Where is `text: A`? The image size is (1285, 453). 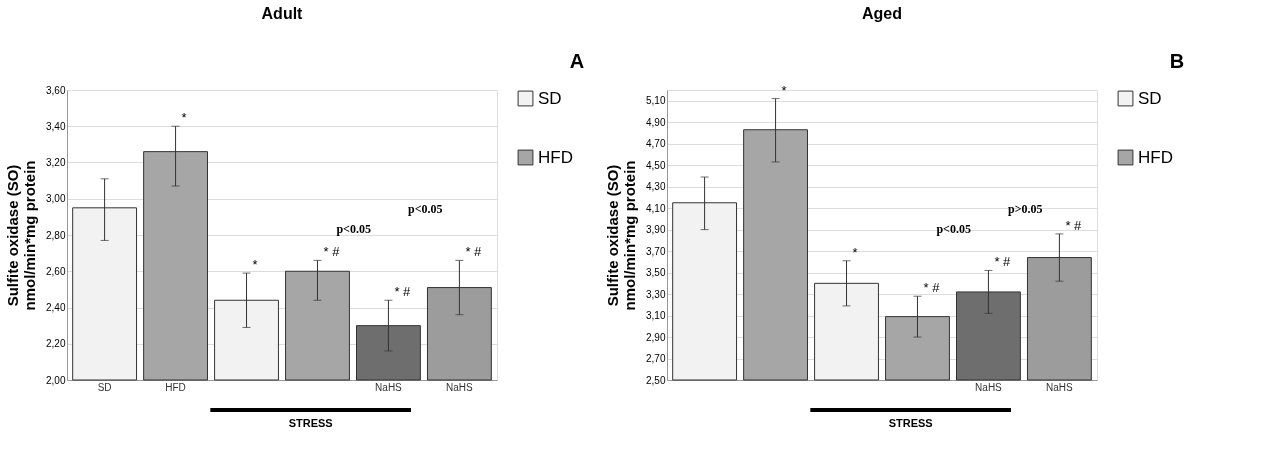 text: A is located at coordinates (577, 61).